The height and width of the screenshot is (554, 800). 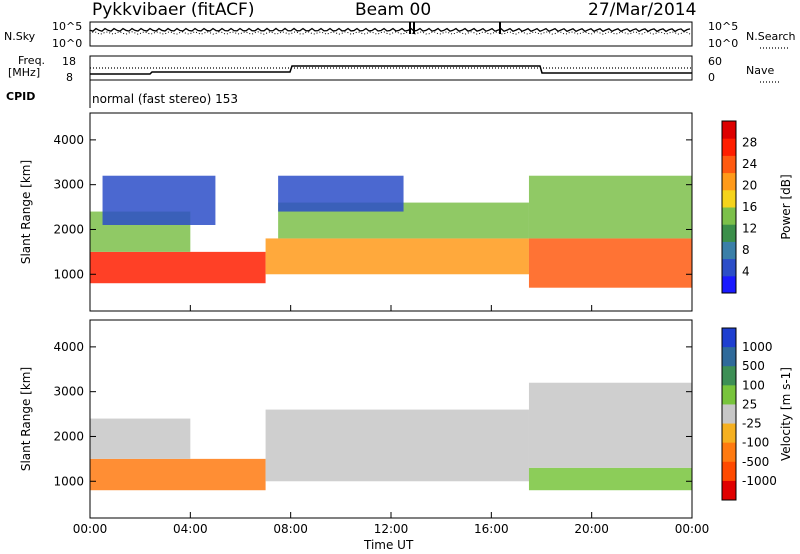 I want to click on power-colorbar-tick: 16, so click(x=749, y=207).